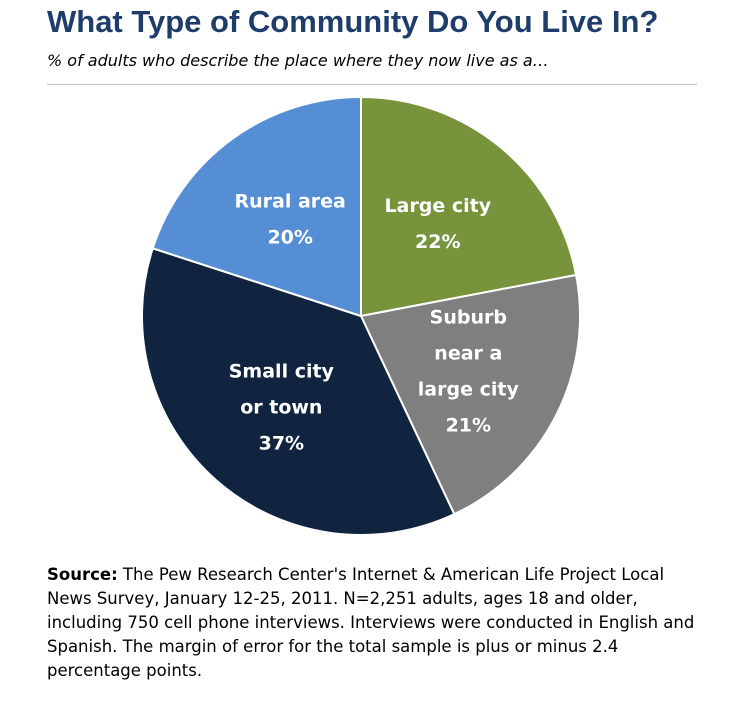 This screenshot has height=711, width=748. I want to click on pie-slice-rural-area, so click(256, 206).